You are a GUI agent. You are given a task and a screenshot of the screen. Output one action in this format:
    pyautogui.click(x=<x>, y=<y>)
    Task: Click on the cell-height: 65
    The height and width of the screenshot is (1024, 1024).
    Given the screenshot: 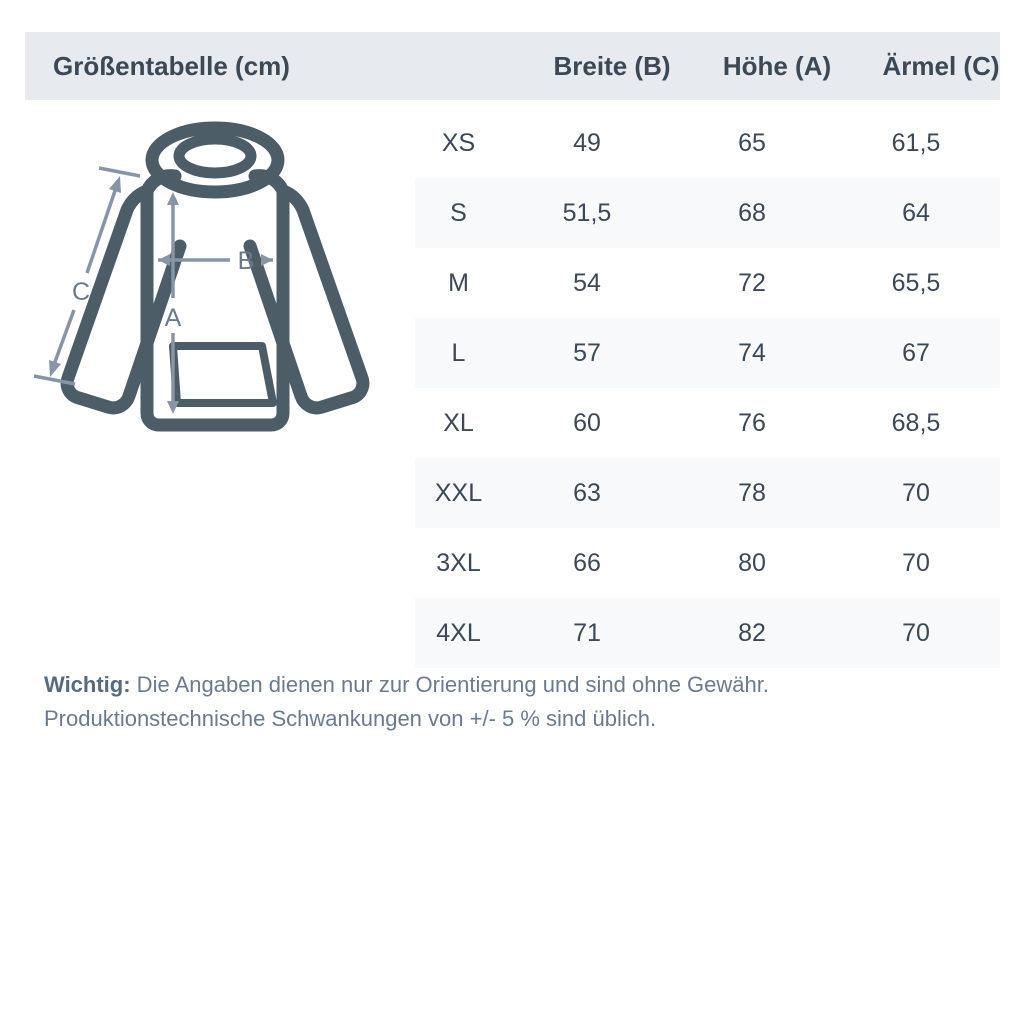 What is the action you would take?
    pyautogui.click(x=752, y=142)
    